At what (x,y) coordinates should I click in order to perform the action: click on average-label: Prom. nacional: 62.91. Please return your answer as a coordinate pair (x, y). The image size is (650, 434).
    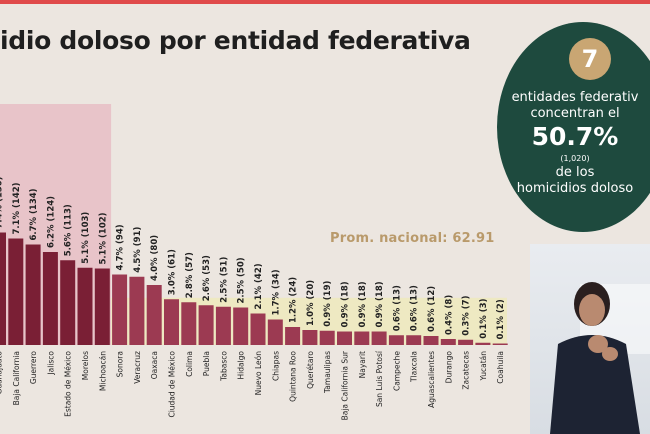
    Looking at the image, I should click on (412, 238).